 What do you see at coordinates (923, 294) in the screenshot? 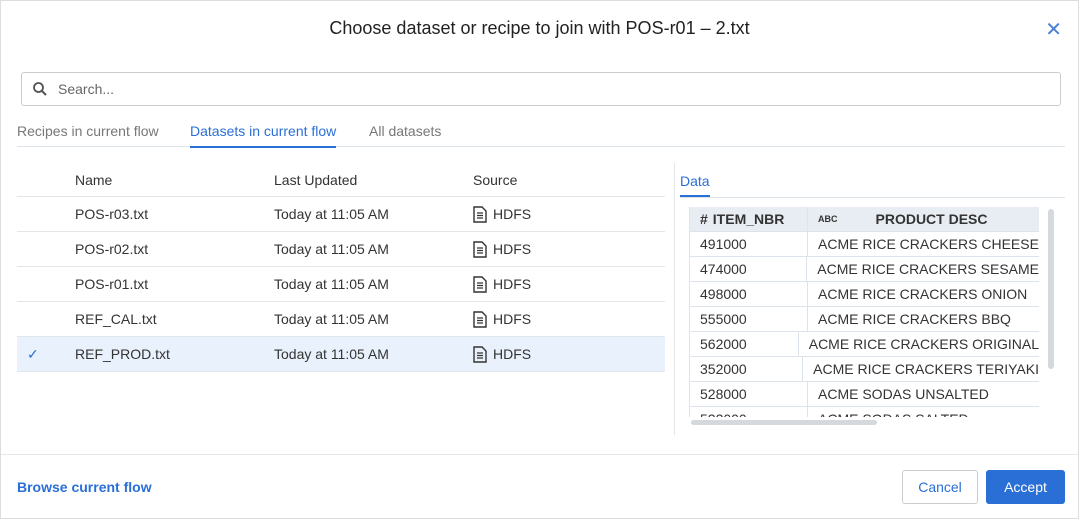
I see `product-desc-cell: ACME RICE CRACKERS ONION` at bounding box center [923, 294].